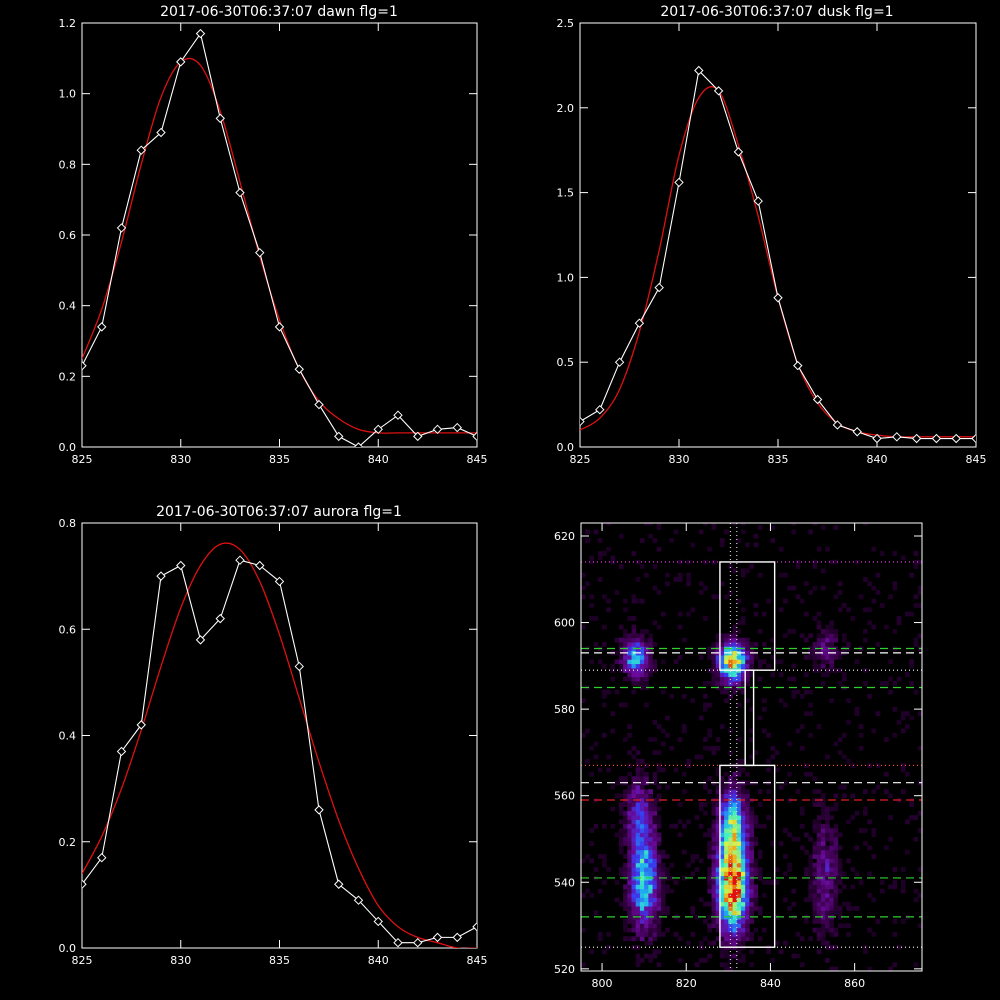  What do you see at coordinates (68, 235) in the screenshot?
I see `dawn-y-tick-label: 0.6` at bounding box center [68, 235].